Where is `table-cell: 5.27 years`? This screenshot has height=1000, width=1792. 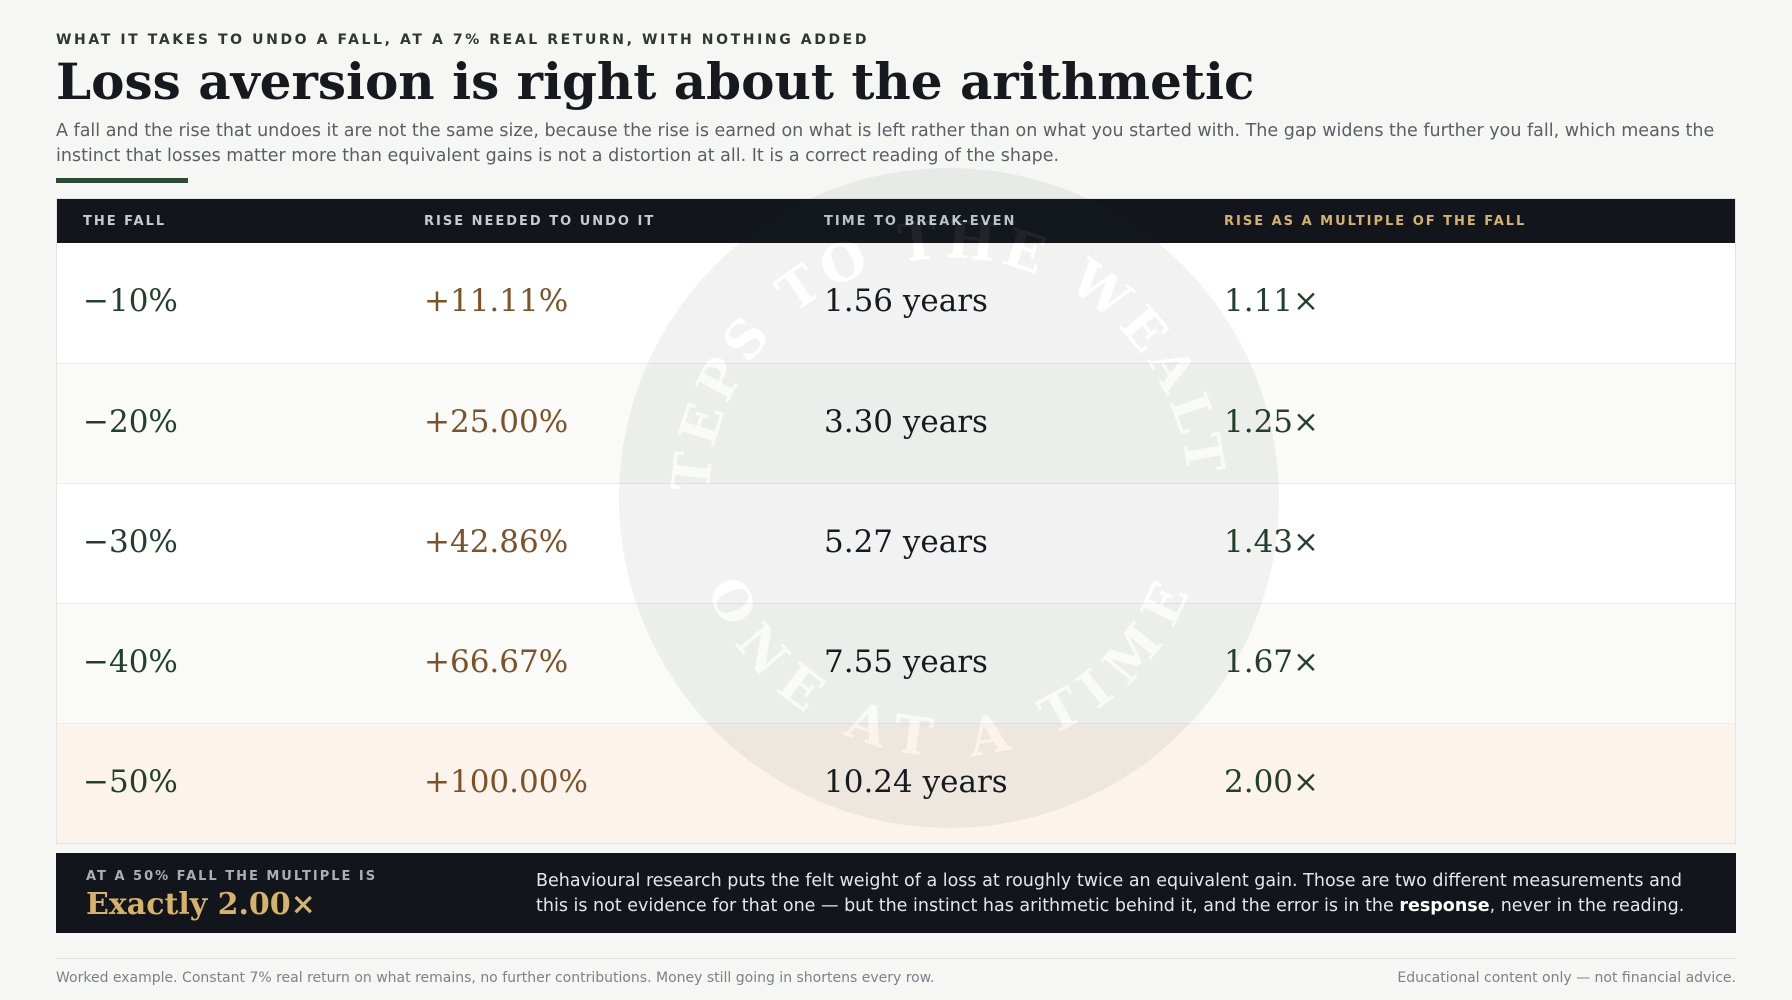 table-cell: 5.27 years is located at coordinates (906, 542).